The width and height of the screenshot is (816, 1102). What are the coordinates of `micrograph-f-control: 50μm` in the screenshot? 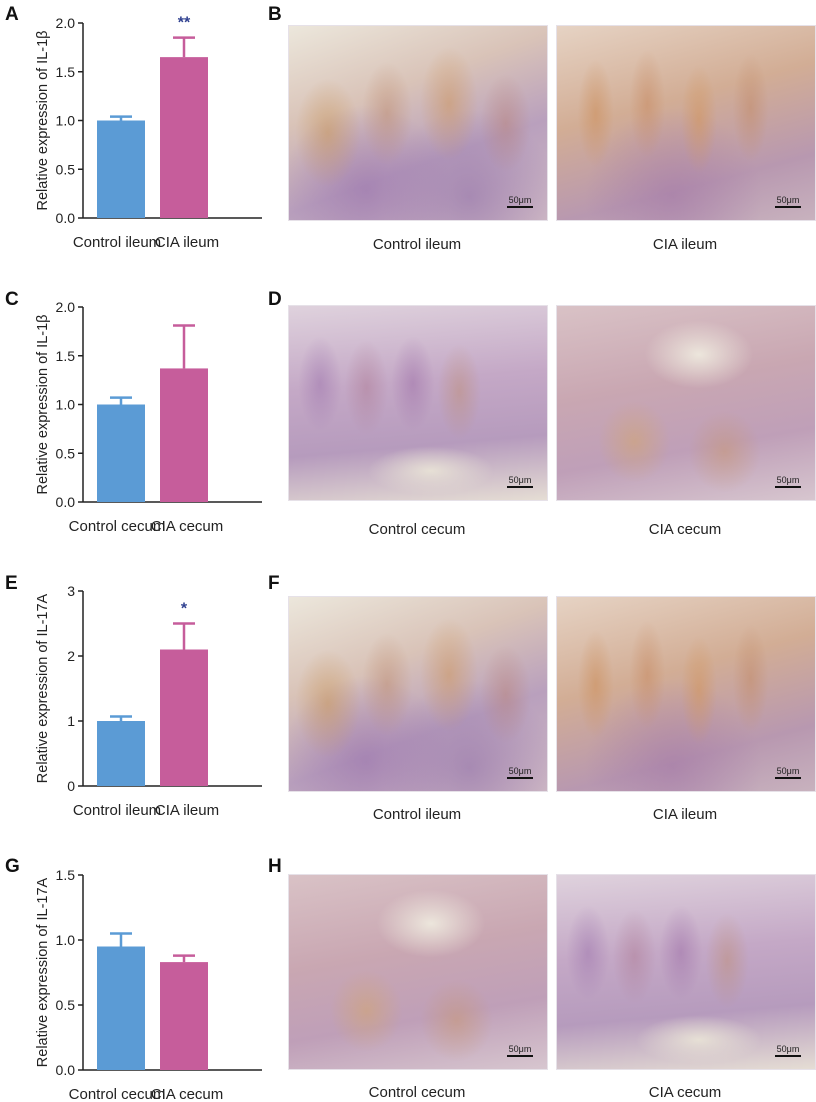 It's located at (418, 694).